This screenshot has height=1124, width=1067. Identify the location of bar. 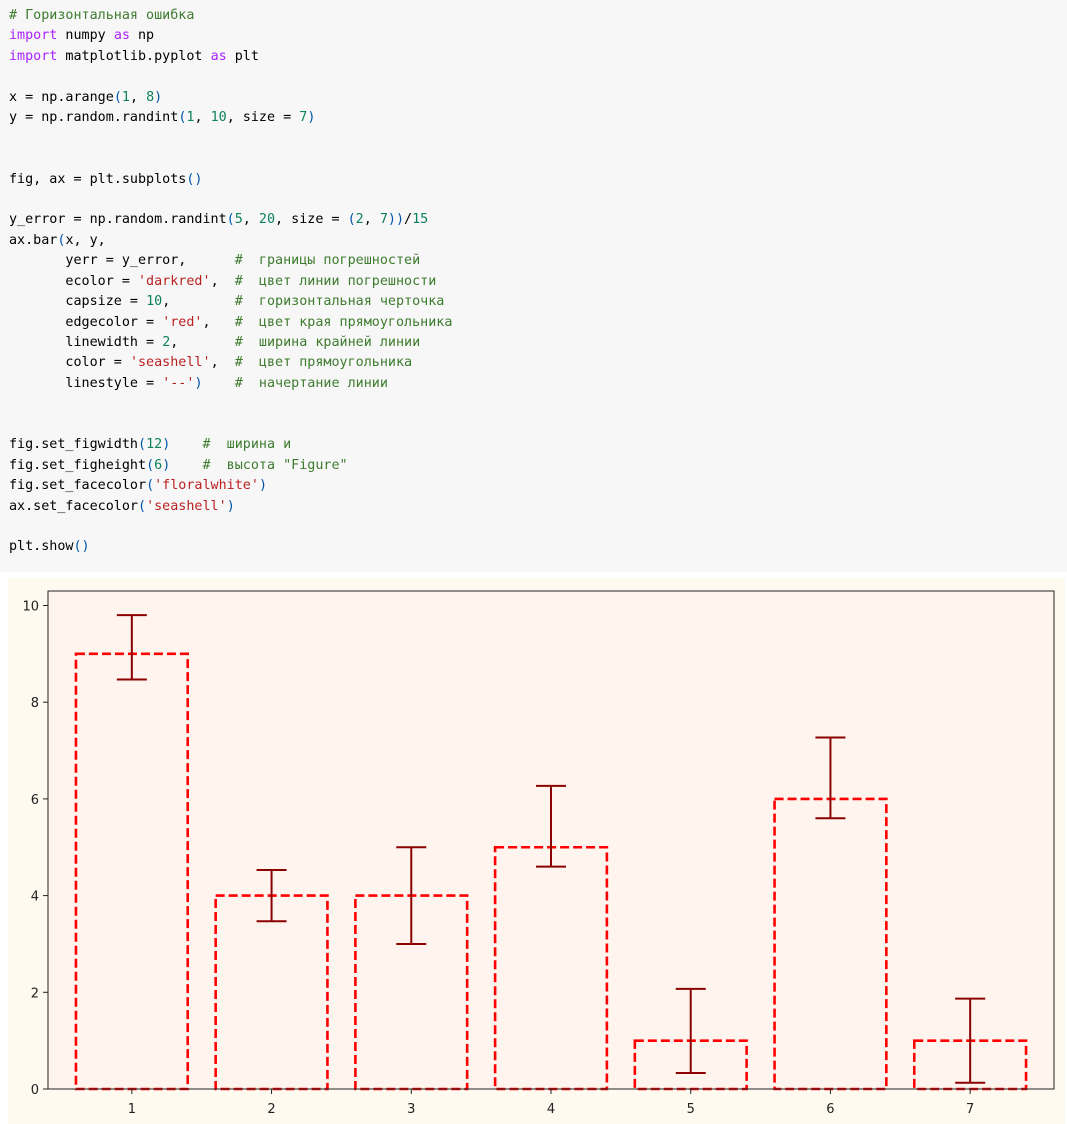
(551, 968).